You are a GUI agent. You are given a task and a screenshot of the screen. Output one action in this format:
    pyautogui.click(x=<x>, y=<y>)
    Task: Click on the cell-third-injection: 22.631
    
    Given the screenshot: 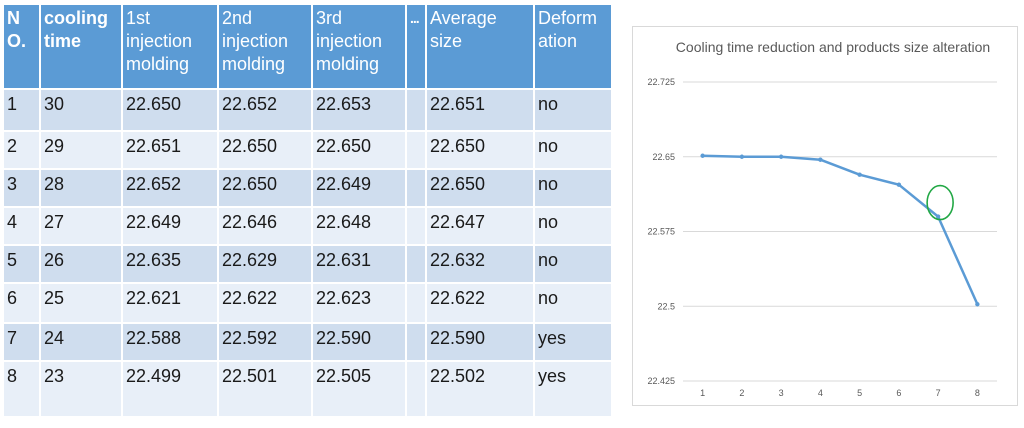 What is the action you would take?
    pyautogui.click(x=359, y=264)
    